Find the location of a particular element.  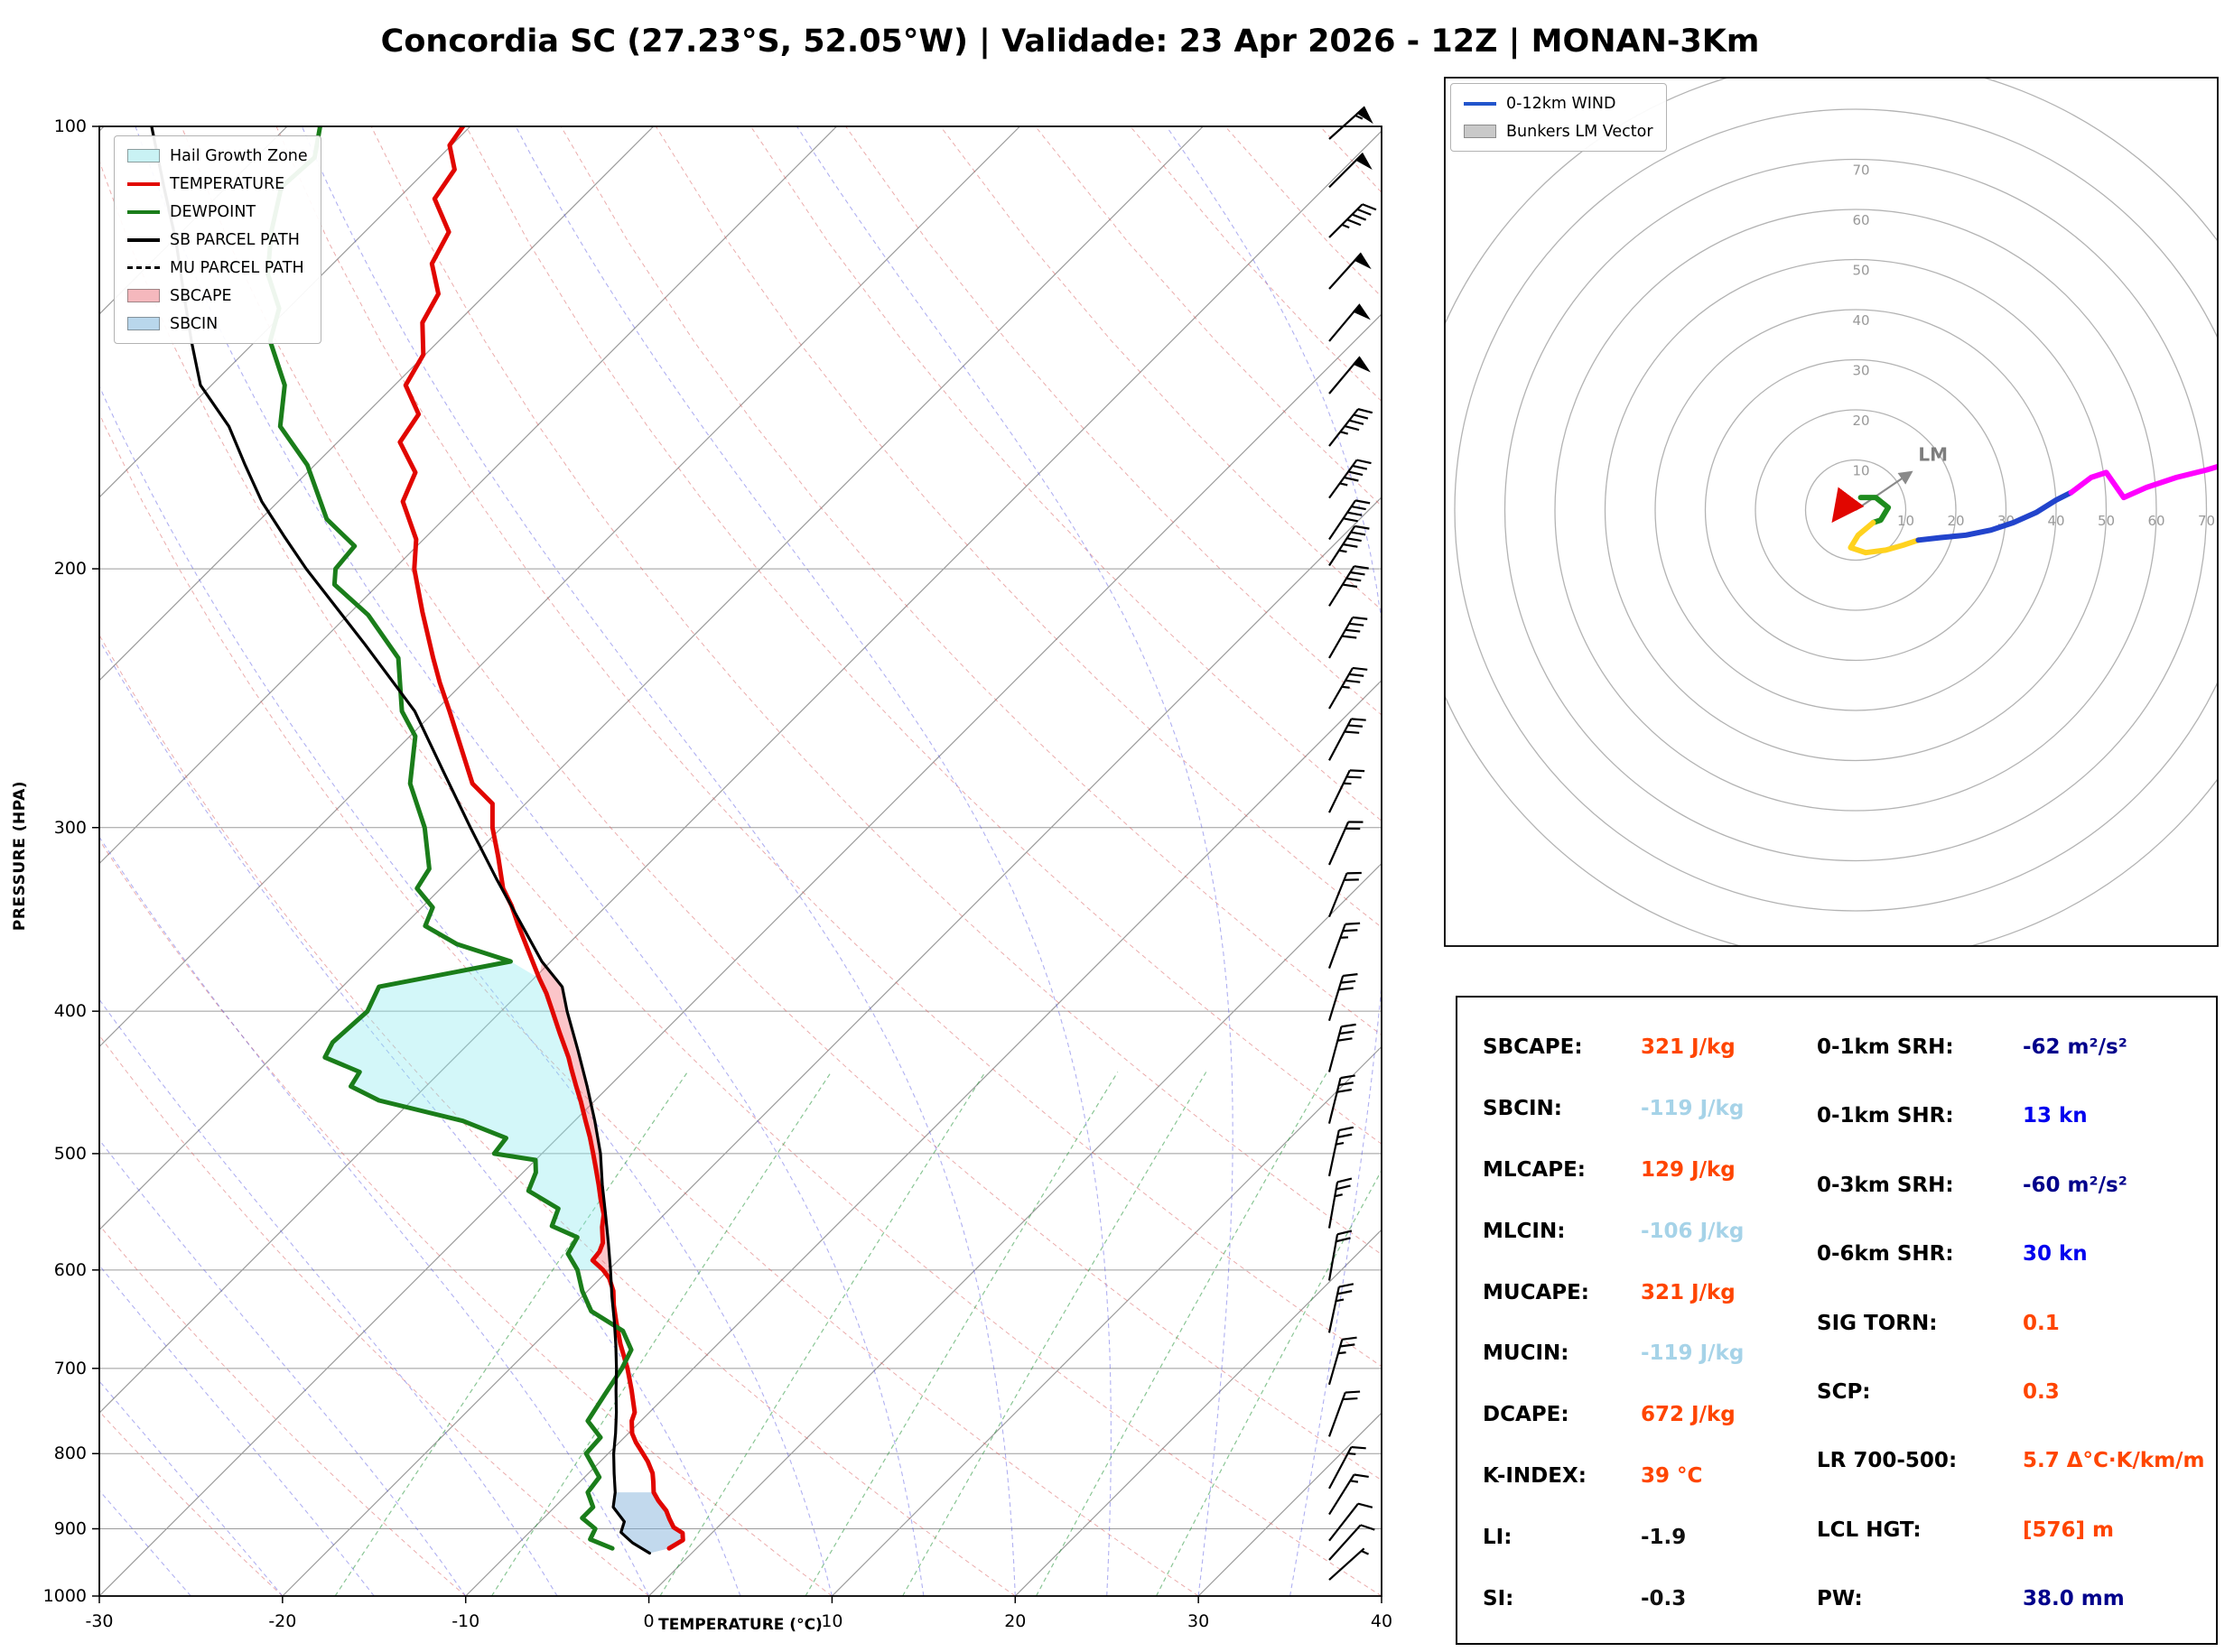

ring-label-horizontal: 10 is located at coordinates (1905, 521).